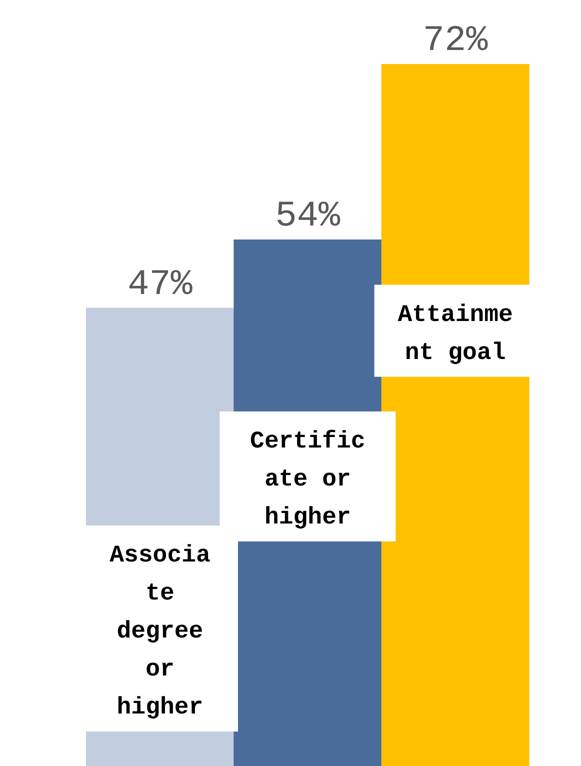 This screenshot has width=581, height=766. What do you see at coordinates (455, 334) in the screenshot?
I see `x-tick-label: Attainment goal` at bounding box center [455, 334].